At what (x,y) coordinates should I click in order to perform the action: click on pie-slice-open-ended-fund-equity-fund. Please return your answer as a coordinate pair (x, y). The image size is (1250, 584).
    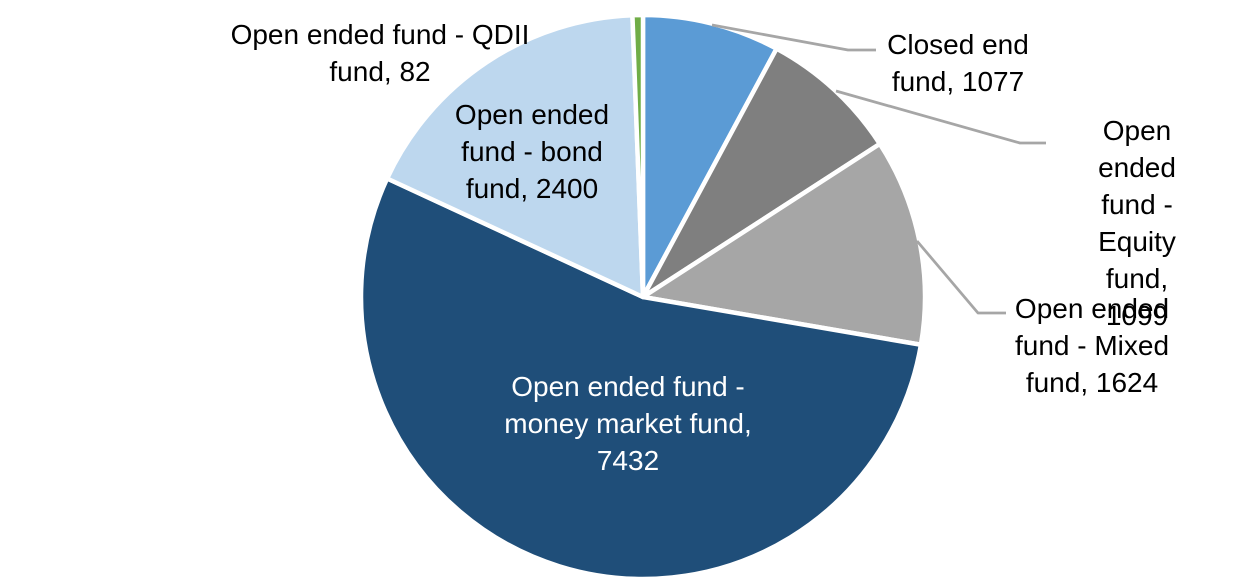
    Looking at the image, I should click on (761, 173).